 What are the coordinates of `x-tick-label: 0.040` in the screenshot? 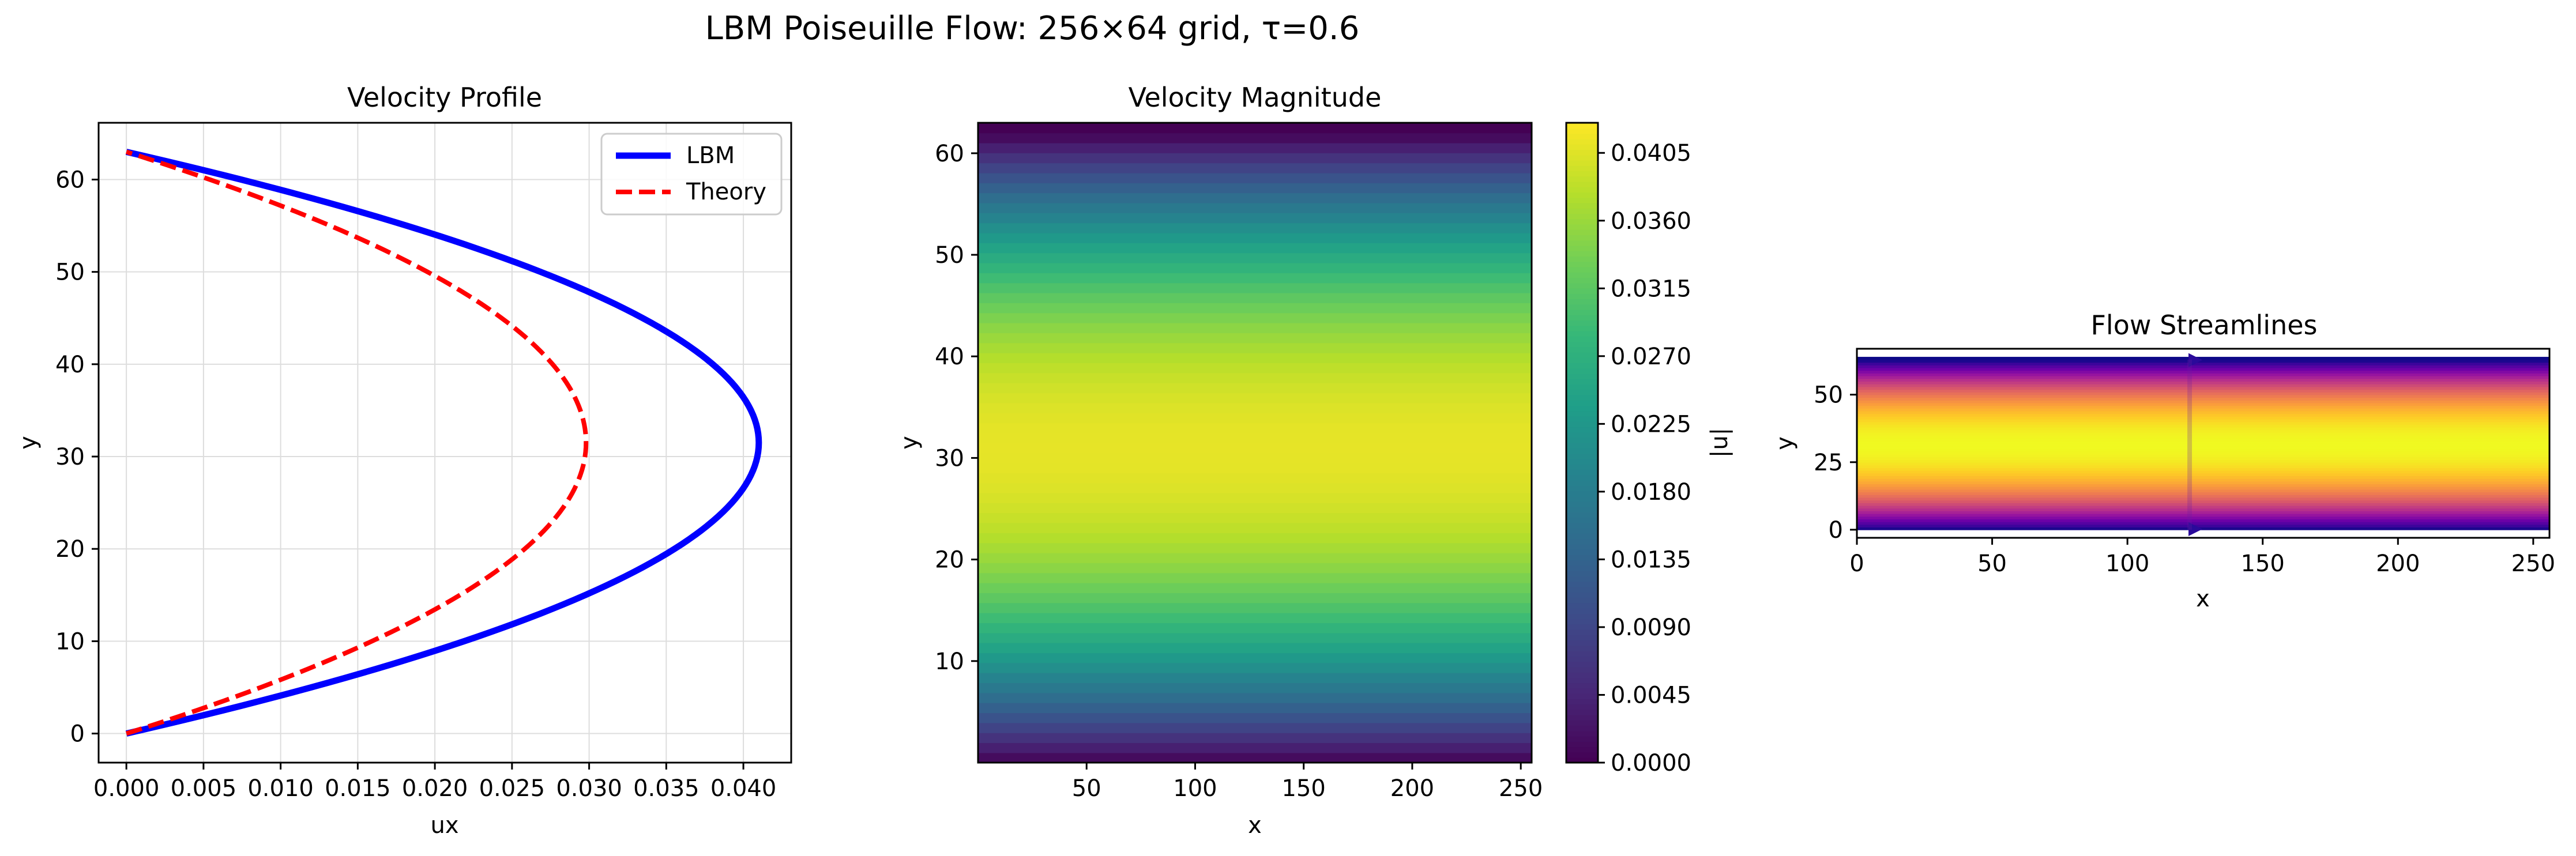 It's located at (743, 788).